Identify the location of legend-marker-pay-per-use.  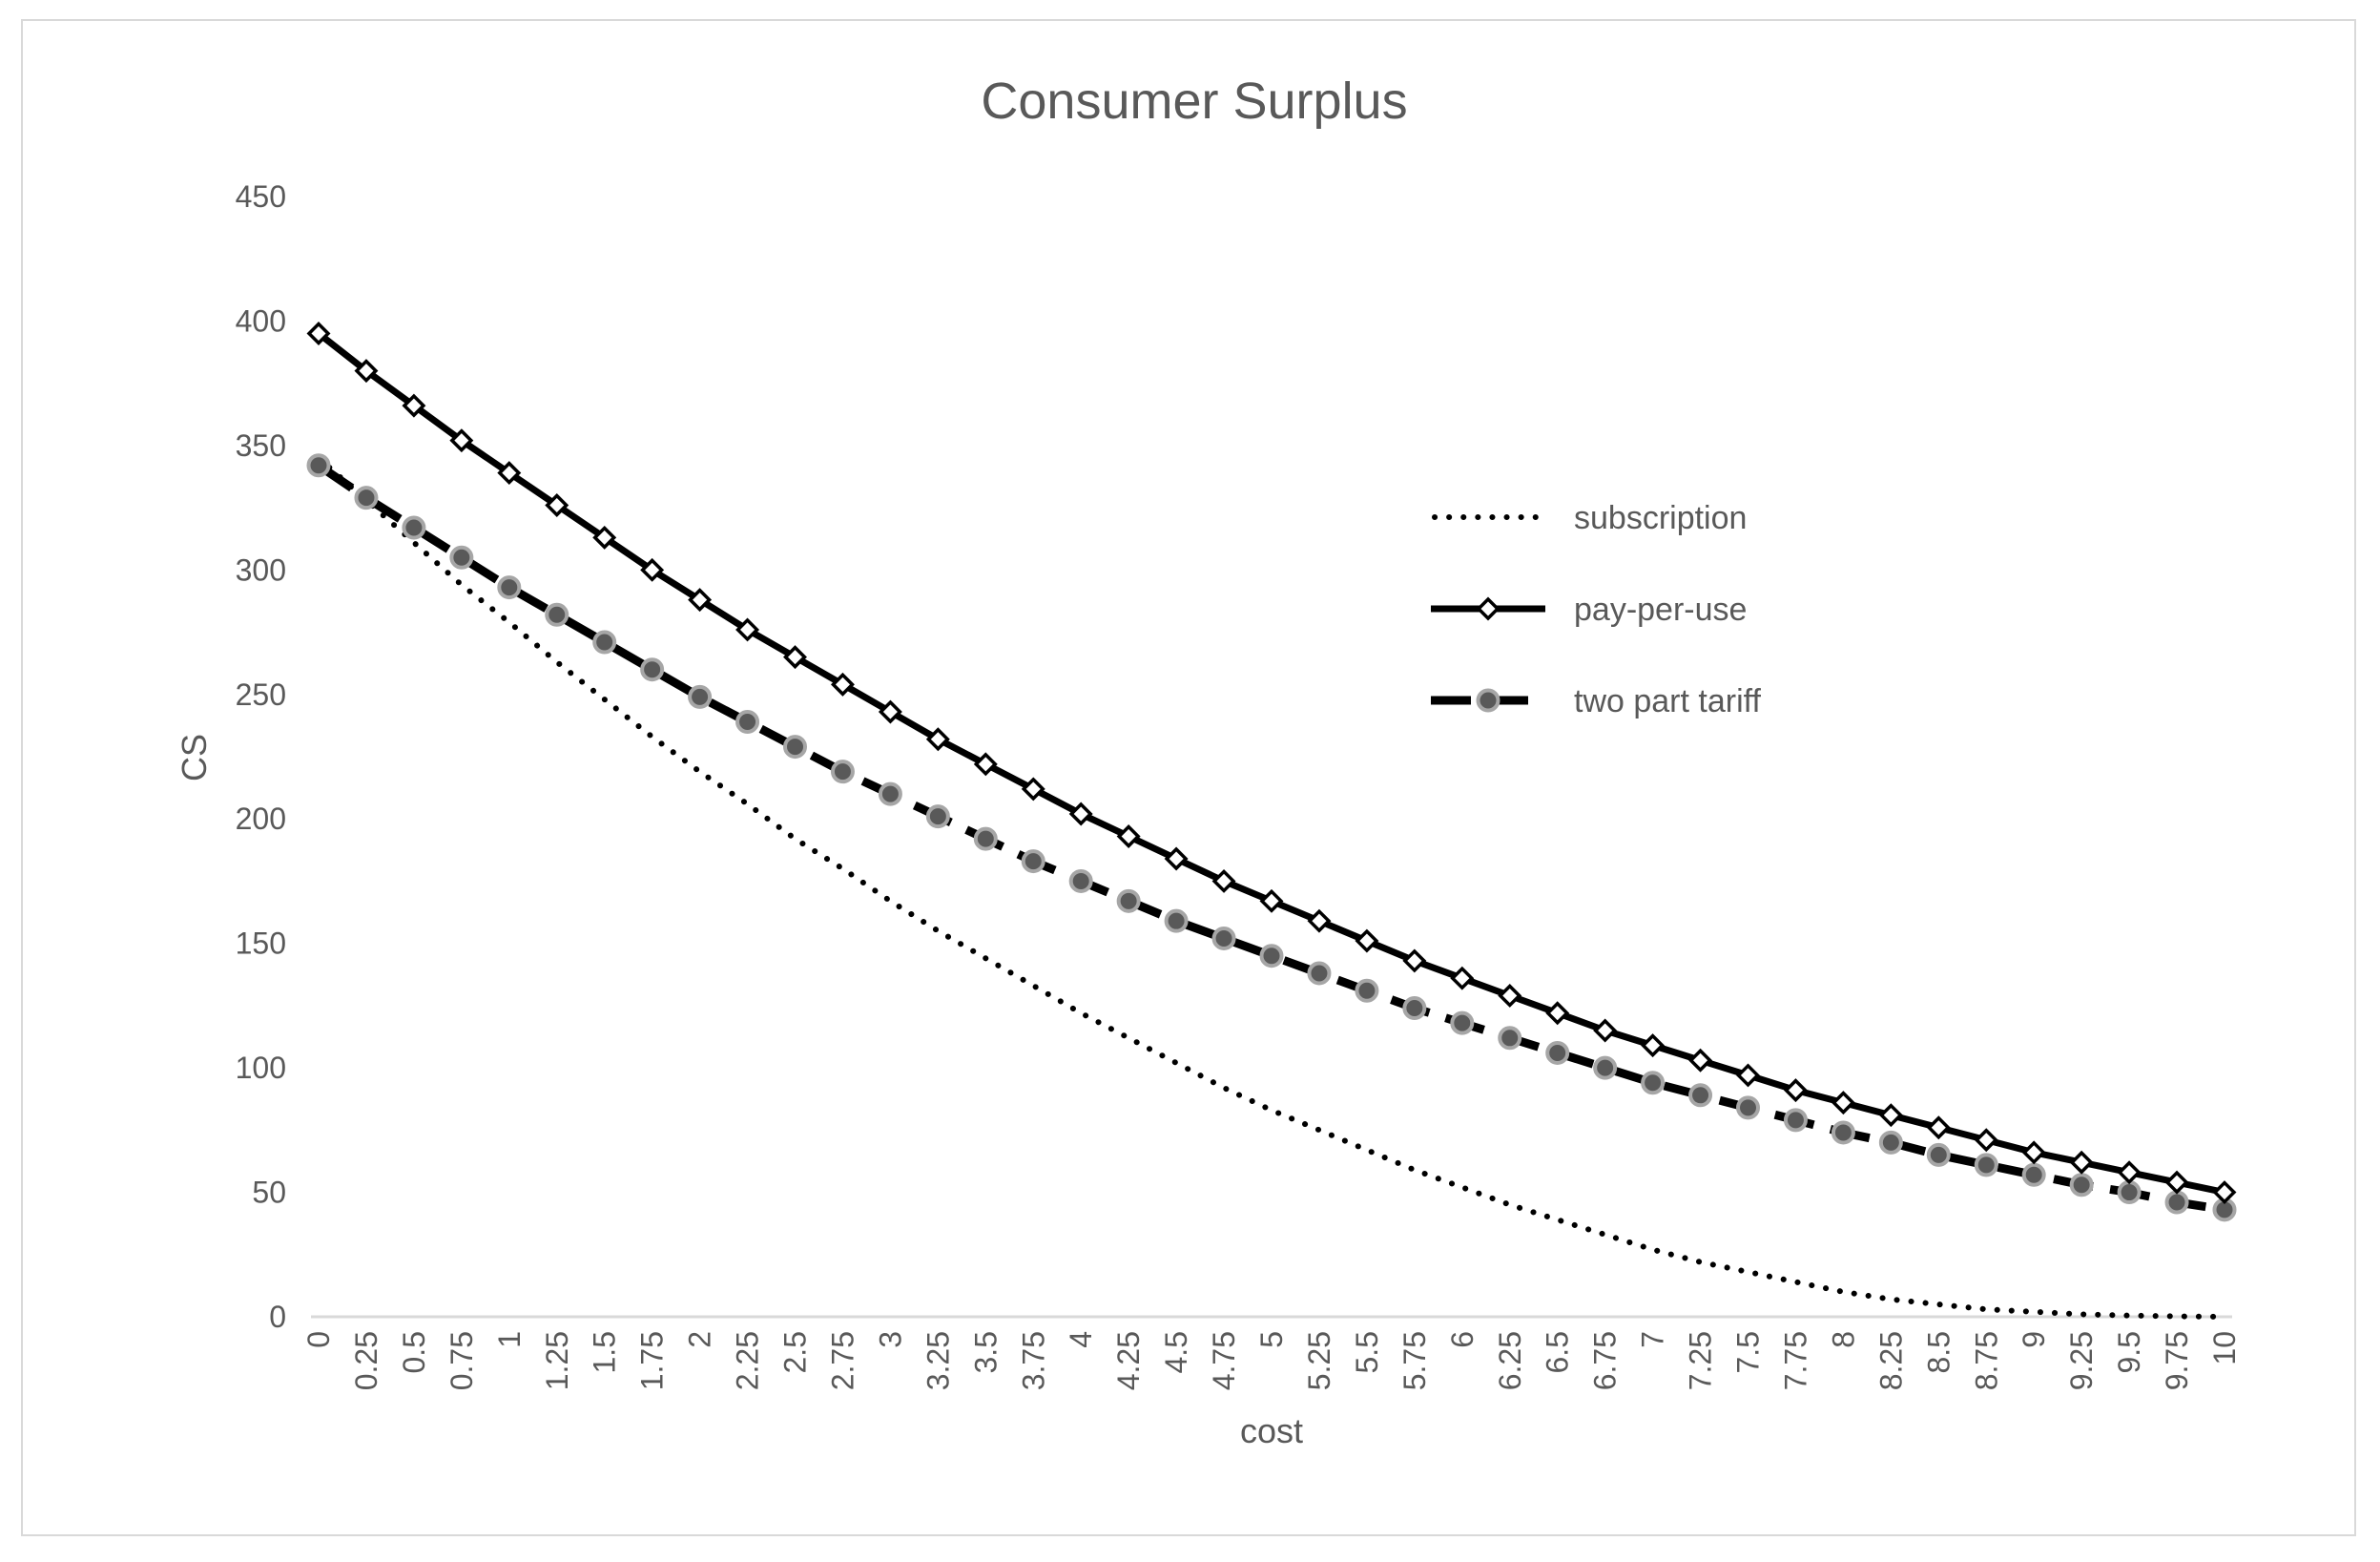
(1488, 608).